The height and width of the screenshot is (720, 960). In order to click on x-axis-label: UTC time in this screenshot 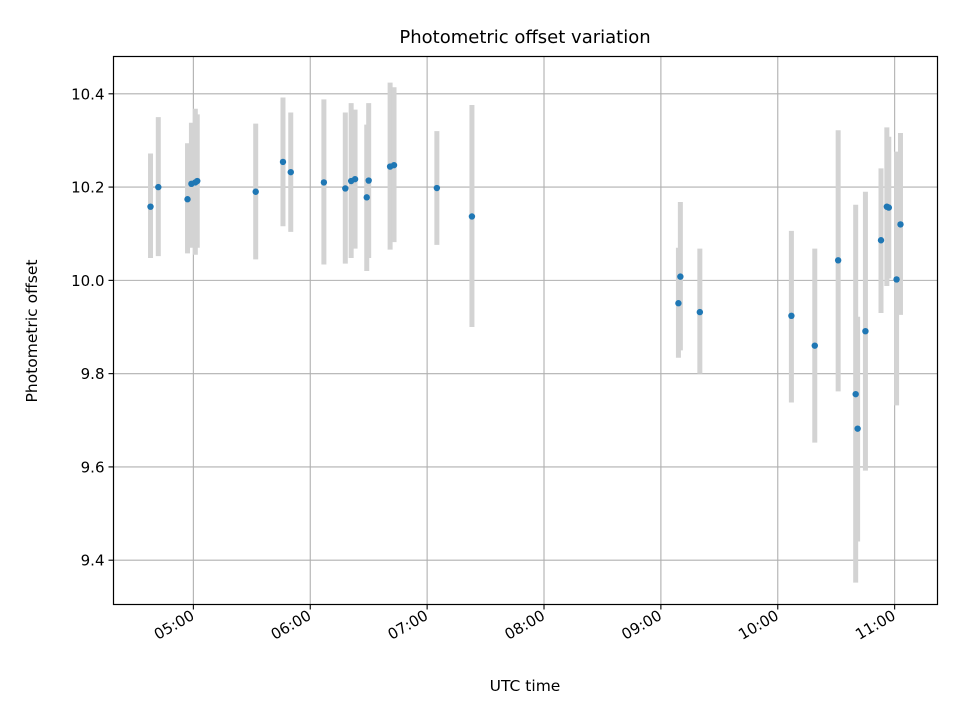, I will do `click(525, 686)`.